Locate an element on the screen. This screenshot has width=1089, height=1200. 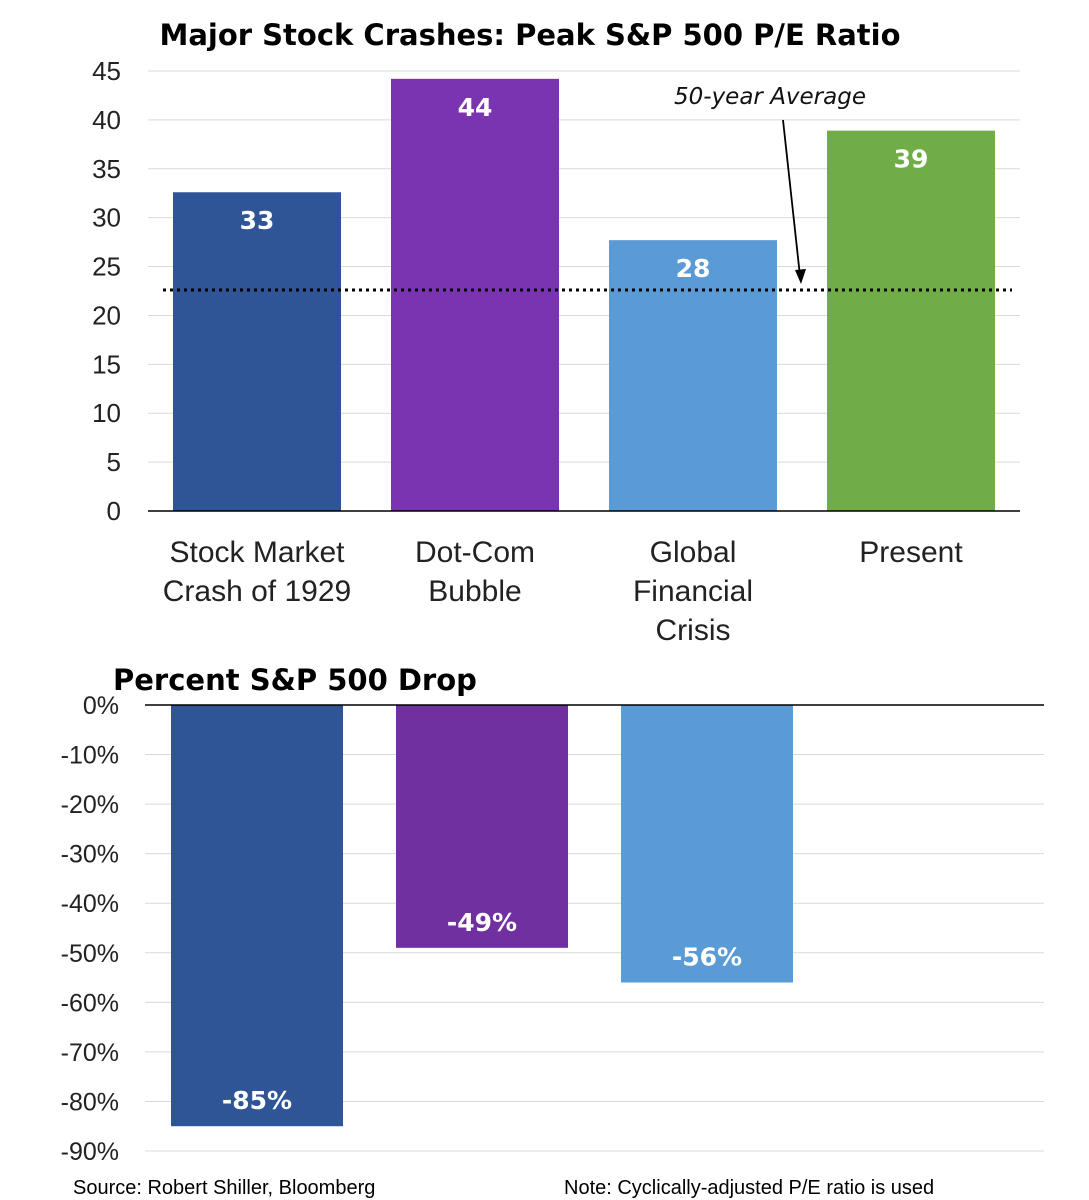
category-label: Financial is located at coordinates (693, 591).